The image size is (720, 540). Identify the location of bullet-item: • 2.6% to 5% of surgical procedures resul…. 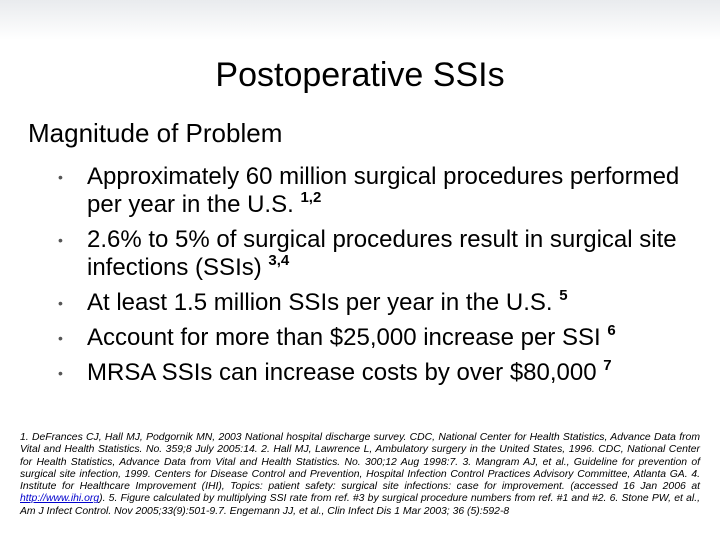
(383, 254).